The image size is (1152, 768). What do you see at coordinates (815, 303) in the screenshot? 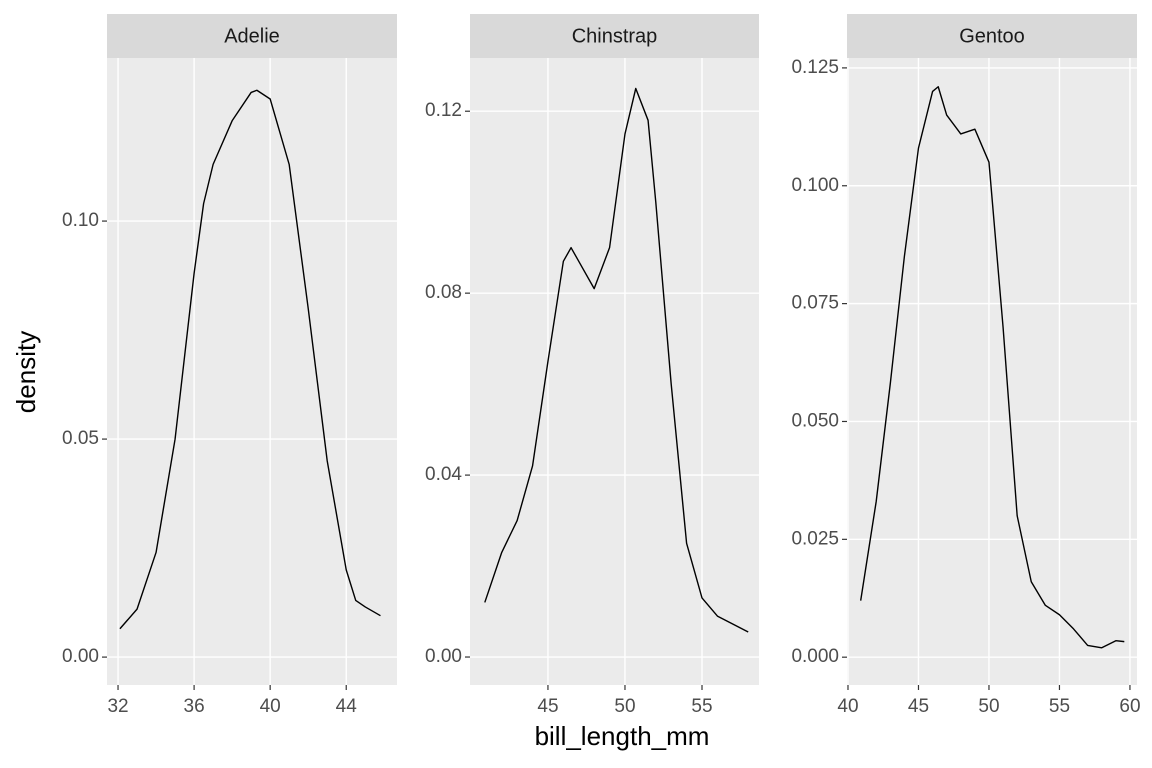
I see `y-tick-label: 0.075` at bounding box center [815, 303].